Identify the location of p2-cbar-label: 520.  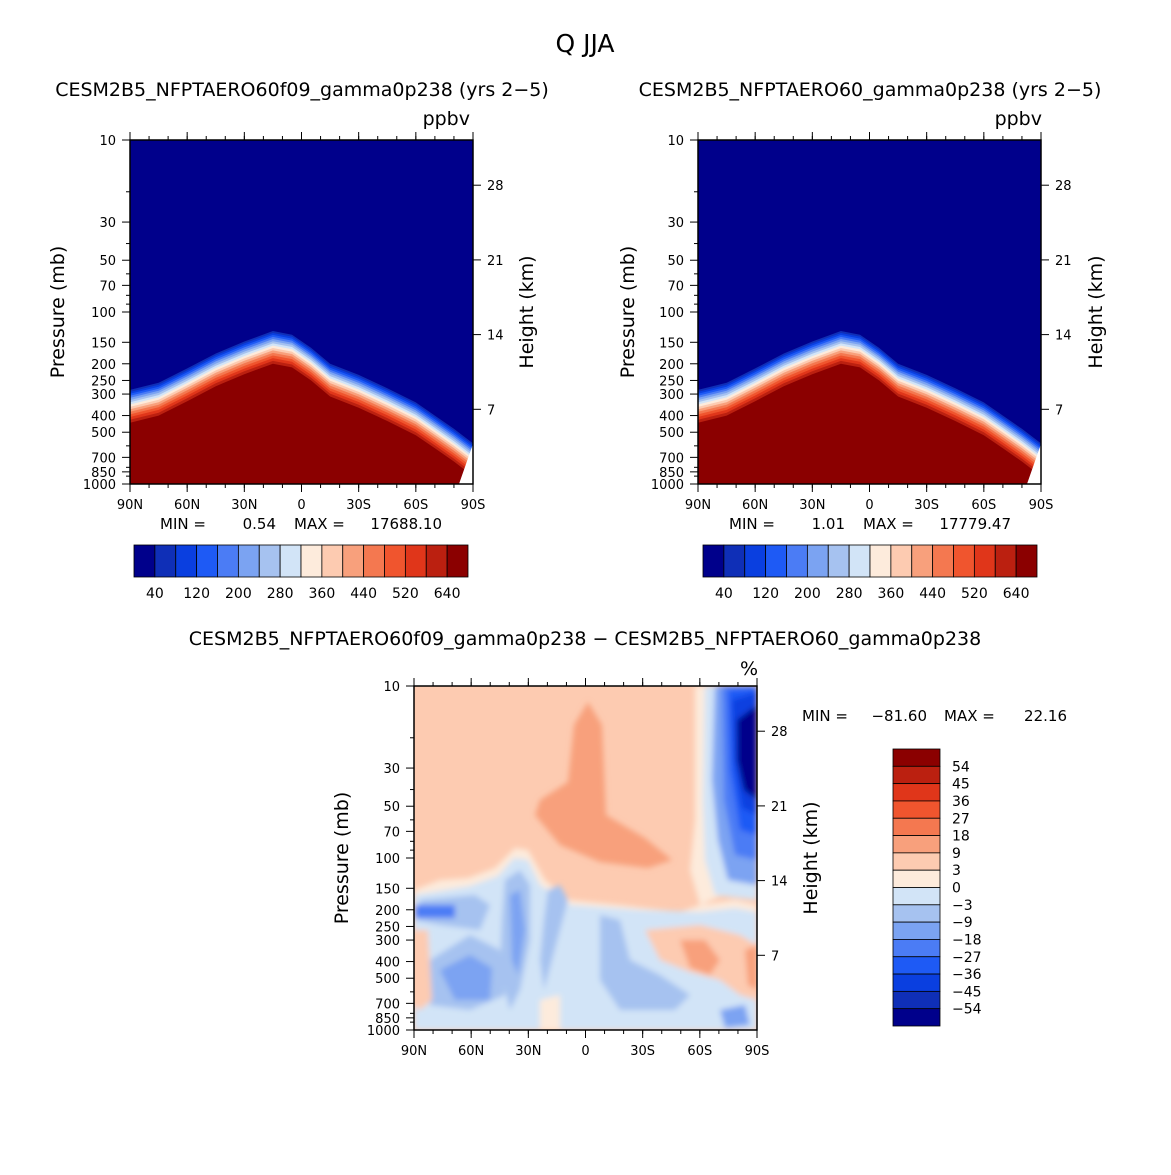
(974, 594).